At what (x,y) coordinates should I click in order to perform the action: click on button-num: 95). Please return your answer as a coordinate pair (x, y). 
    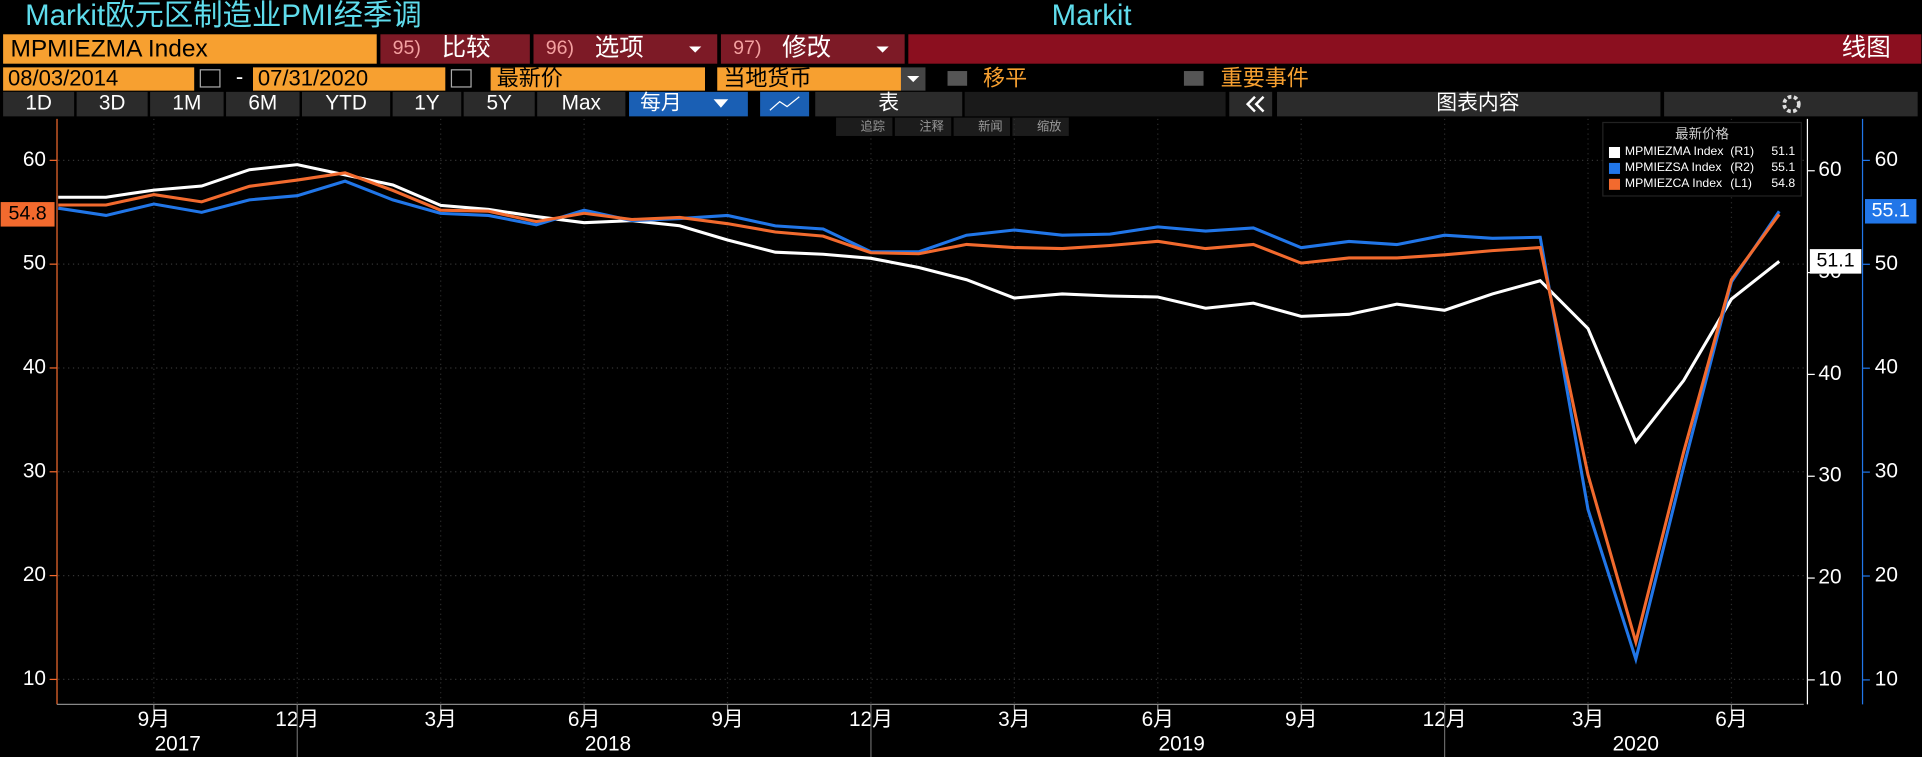
    Looking at the image, I should click on (407, 48).